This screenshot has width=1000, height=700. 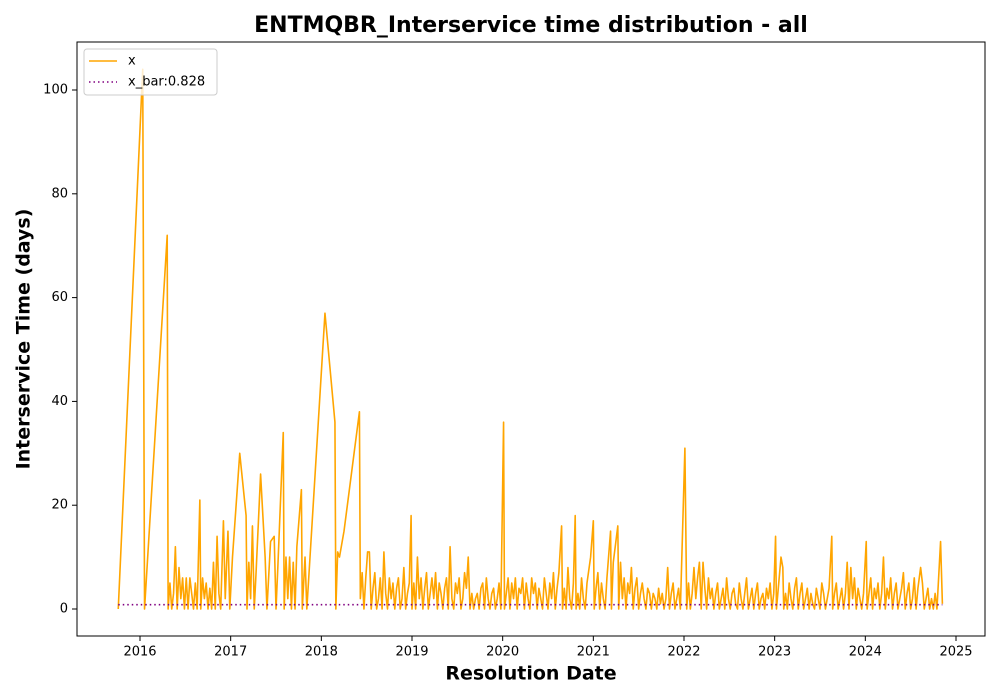 What do you see at coordinates (865, 652) in the screenshot?
I see `x-tick-label: 2024` at bounding box center [865, 652].